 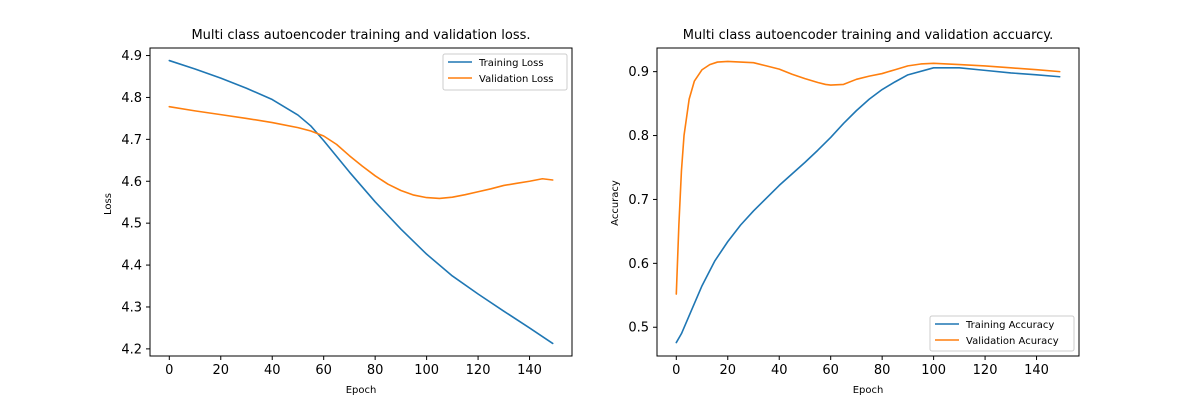 I want to click on loss-x-tick-label: 20, so click(x=220, y=370).